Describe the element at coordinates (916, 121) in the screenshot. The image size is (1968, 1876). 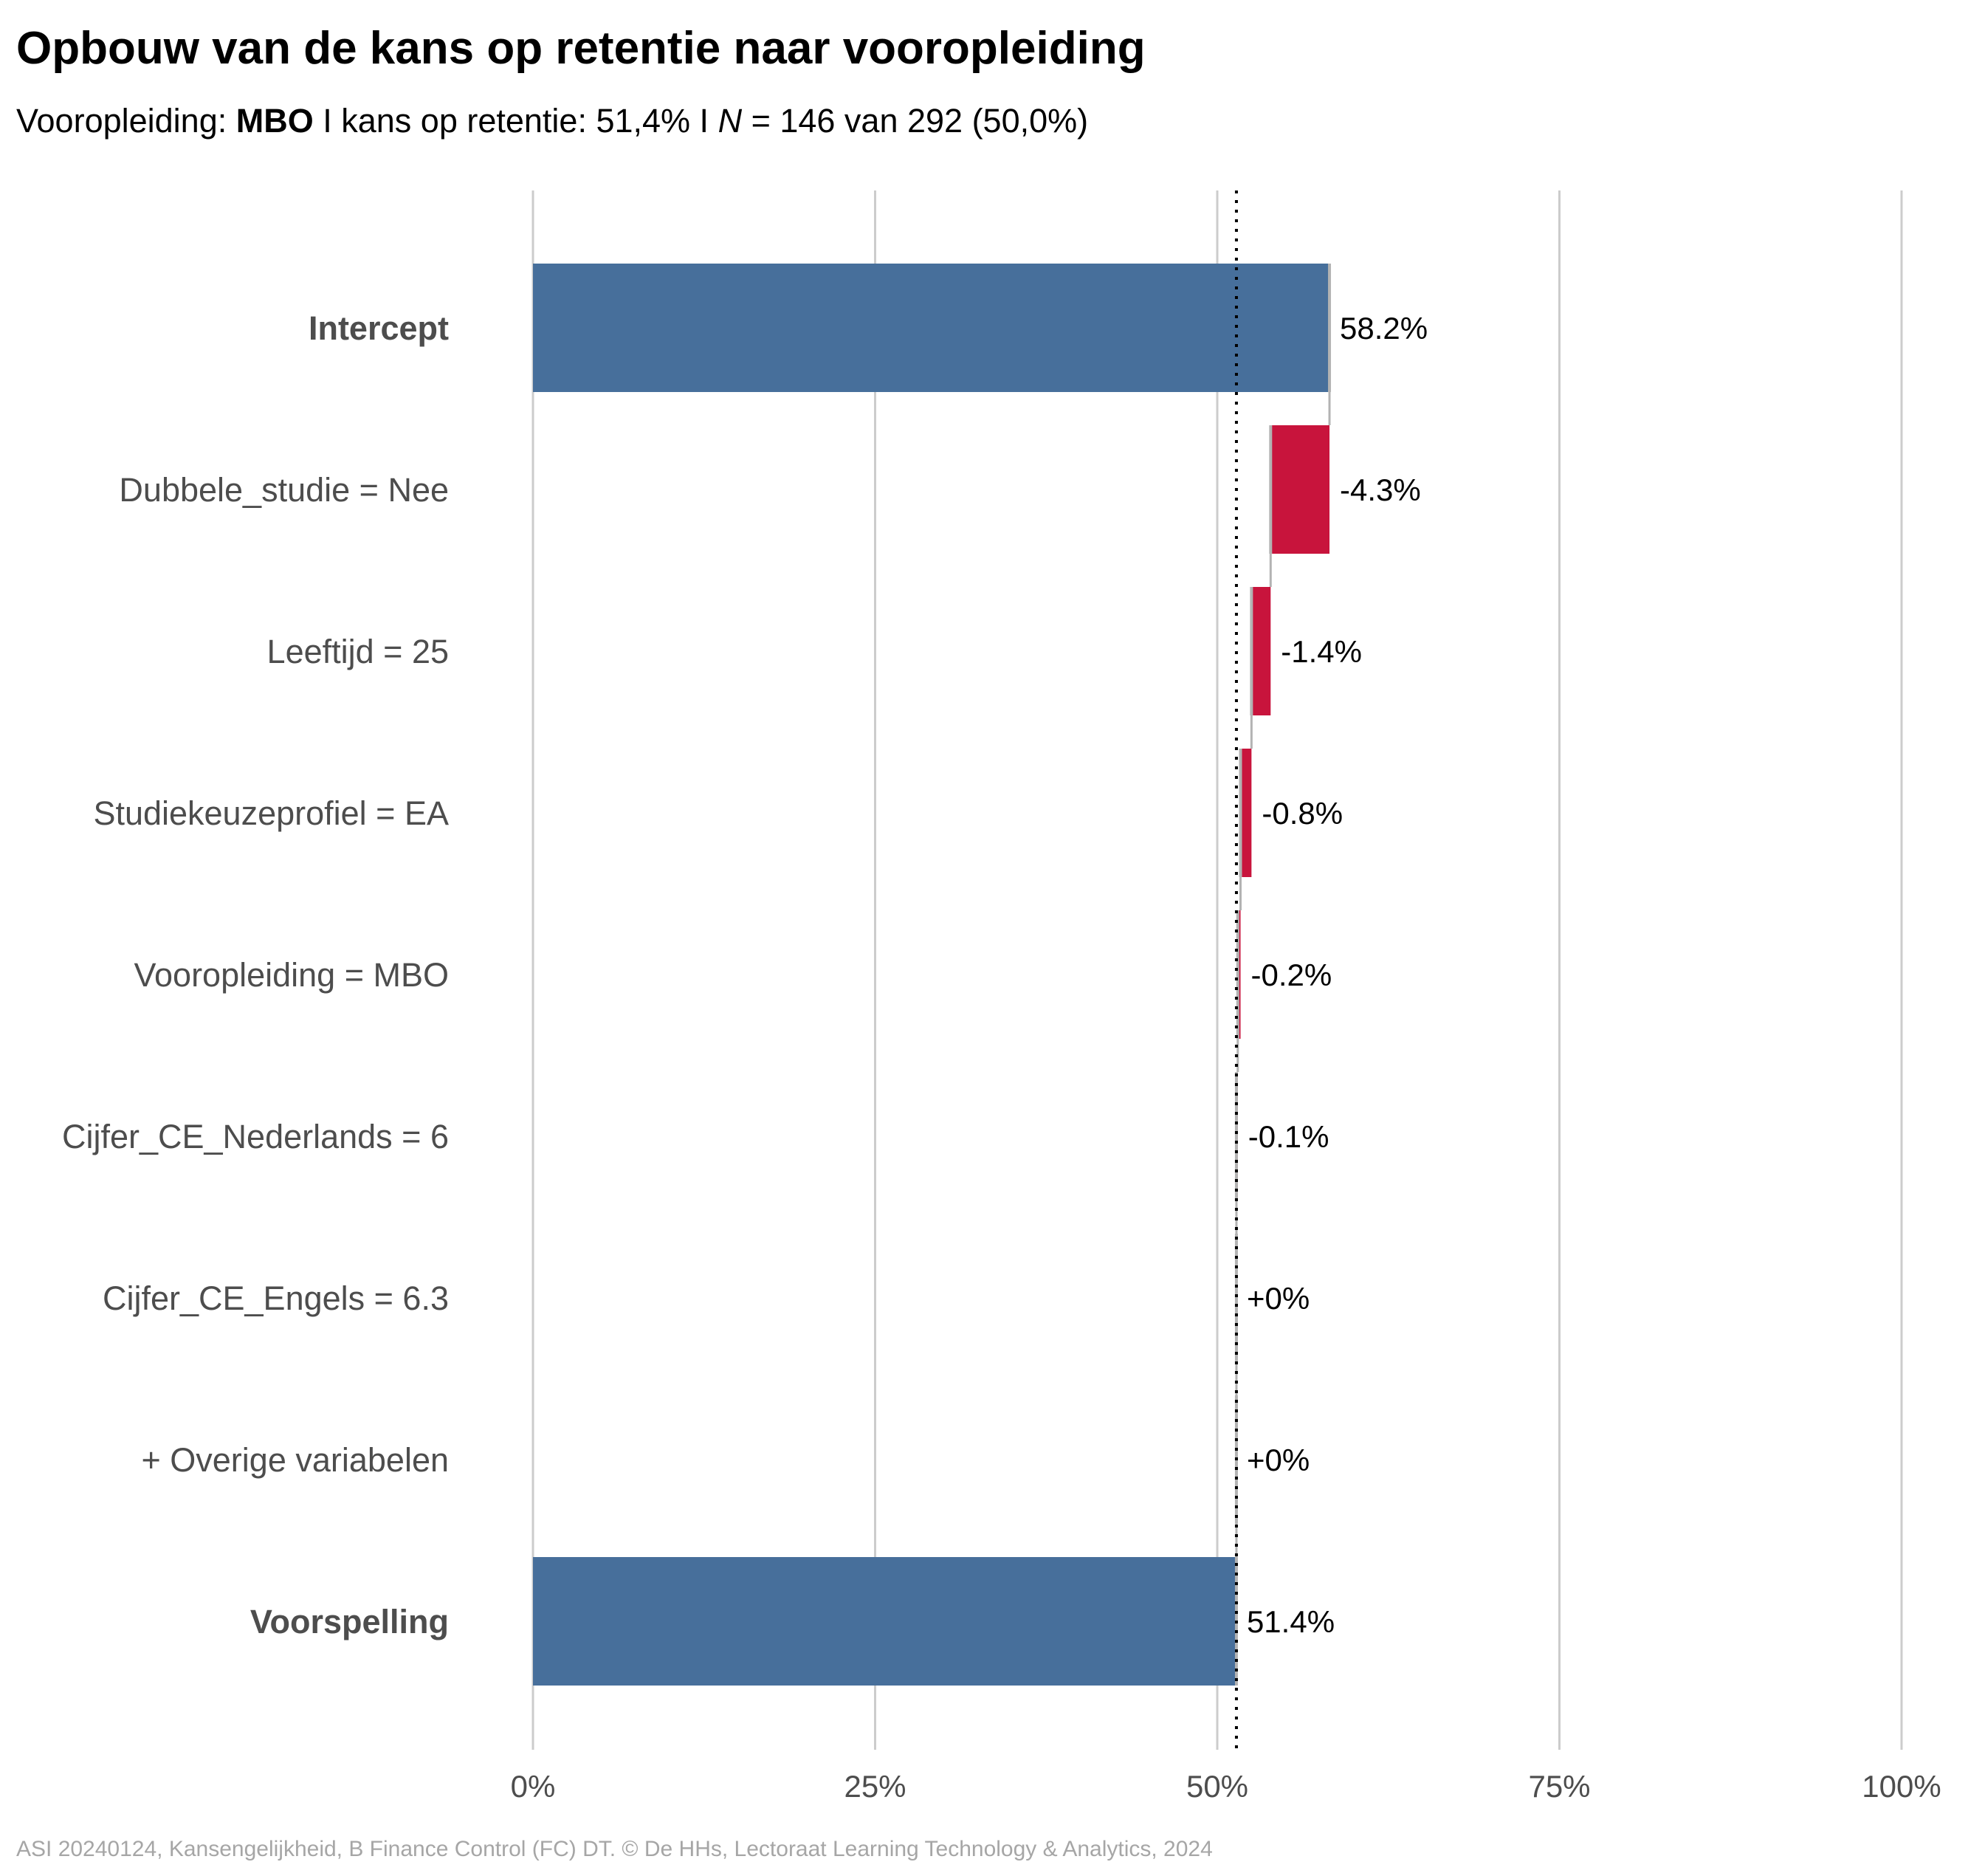
I see `subtitle-suffix: = 146 van 292 (50,0%)` at that location.